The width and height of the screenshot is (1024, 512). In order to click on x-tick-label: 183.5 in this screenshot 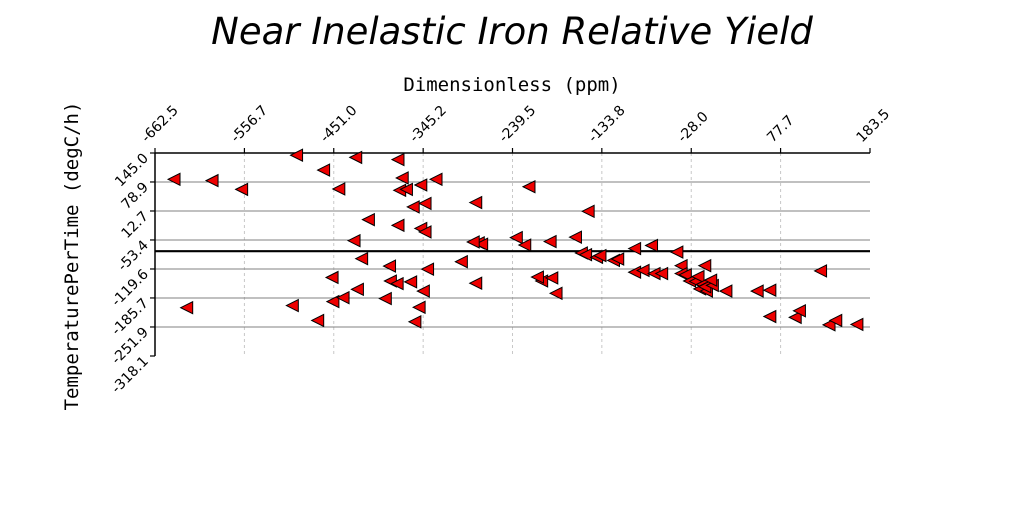, I will do `click(874, 126)`.